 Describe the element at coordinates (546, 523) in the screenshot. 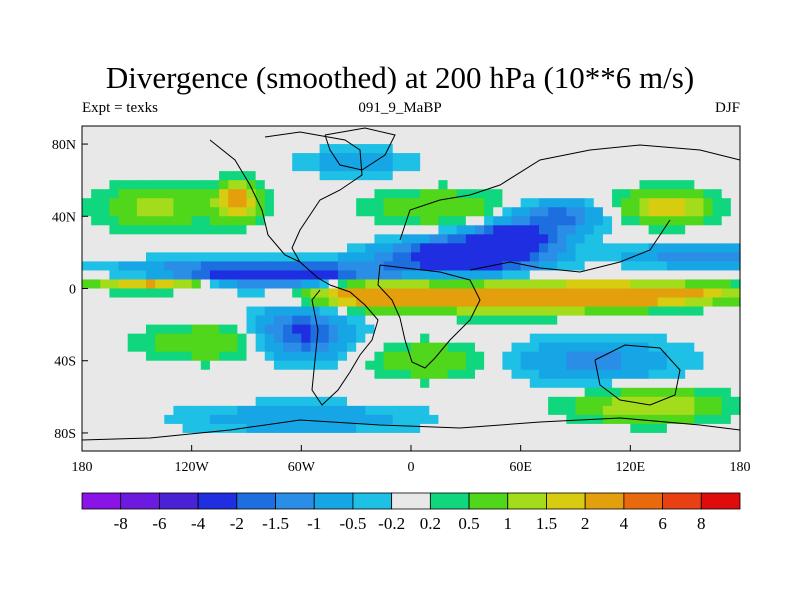

I see `colorbar-label: 1.5` at that location.